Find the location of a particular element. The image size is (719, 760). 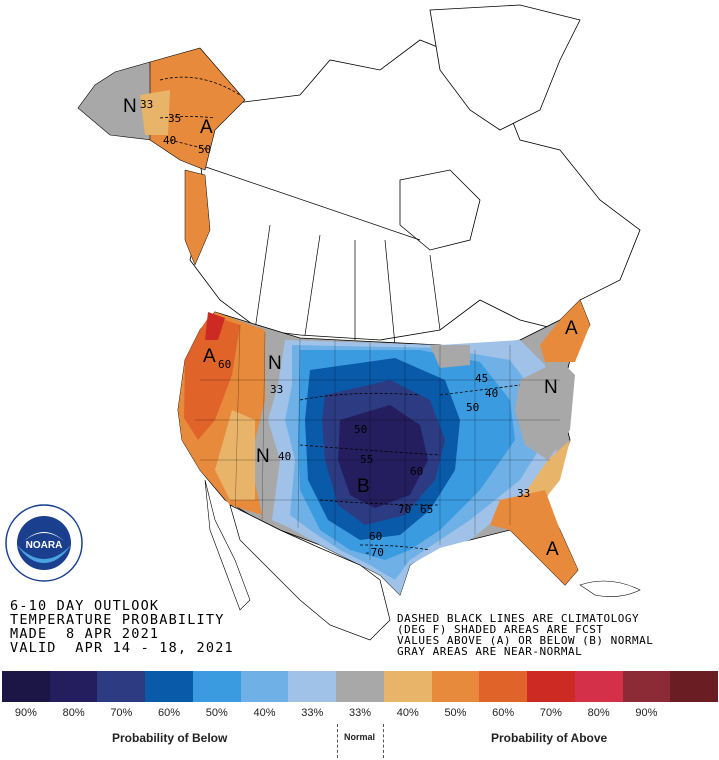

contour-35-ak: 35 is located at coordinates (174, 118).